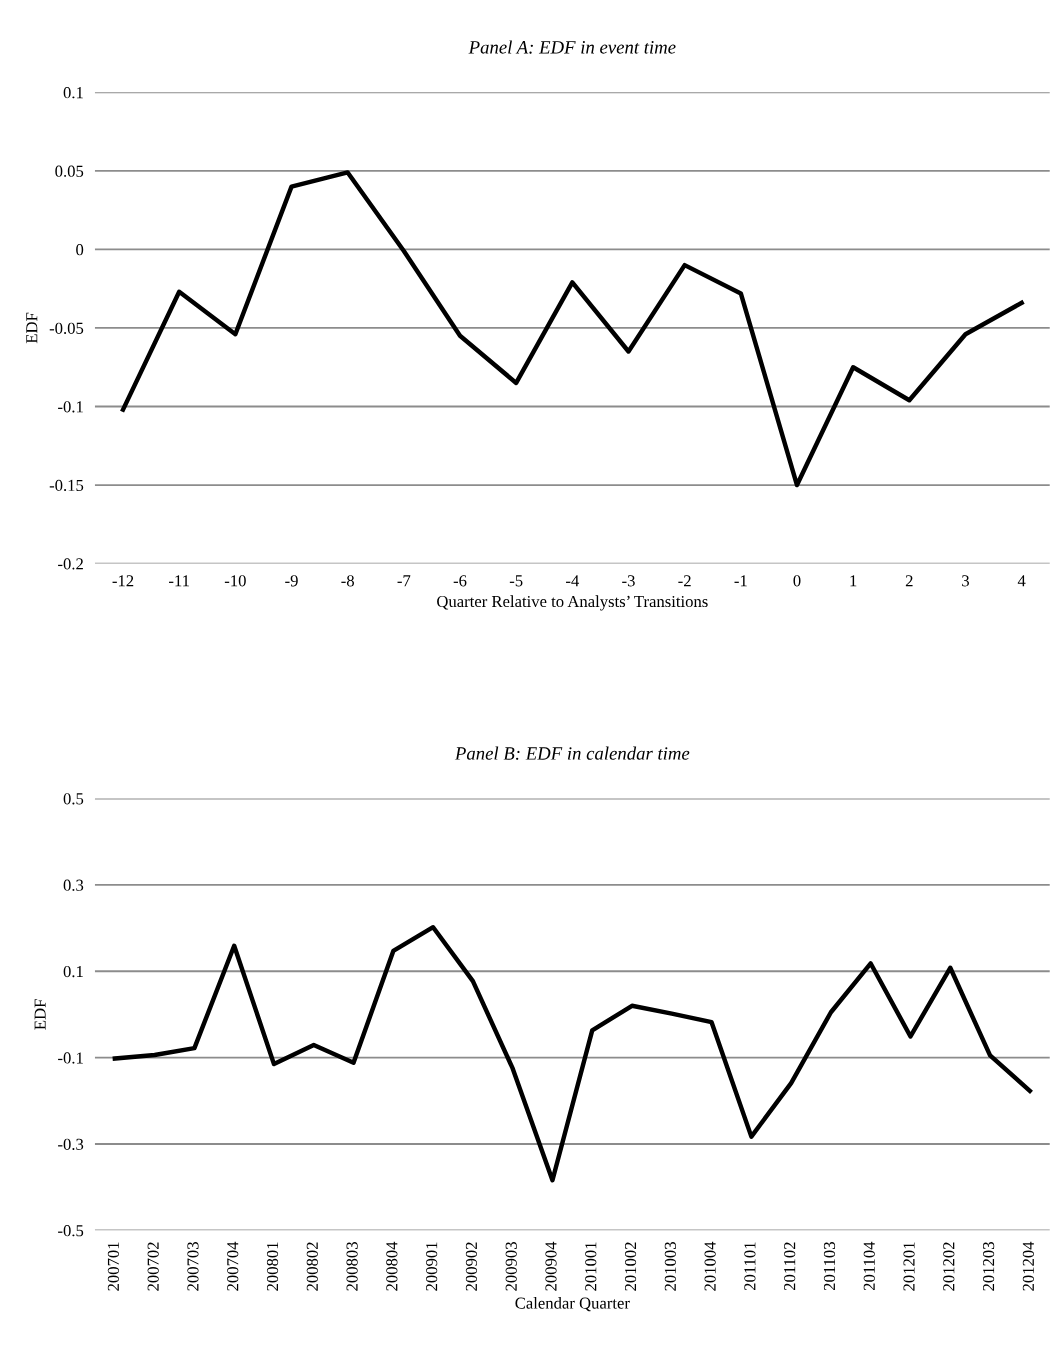 The width and height of the screenshot is (1055, 1358). I want to click on x-tick-label: 201201, so click(909, 1266).